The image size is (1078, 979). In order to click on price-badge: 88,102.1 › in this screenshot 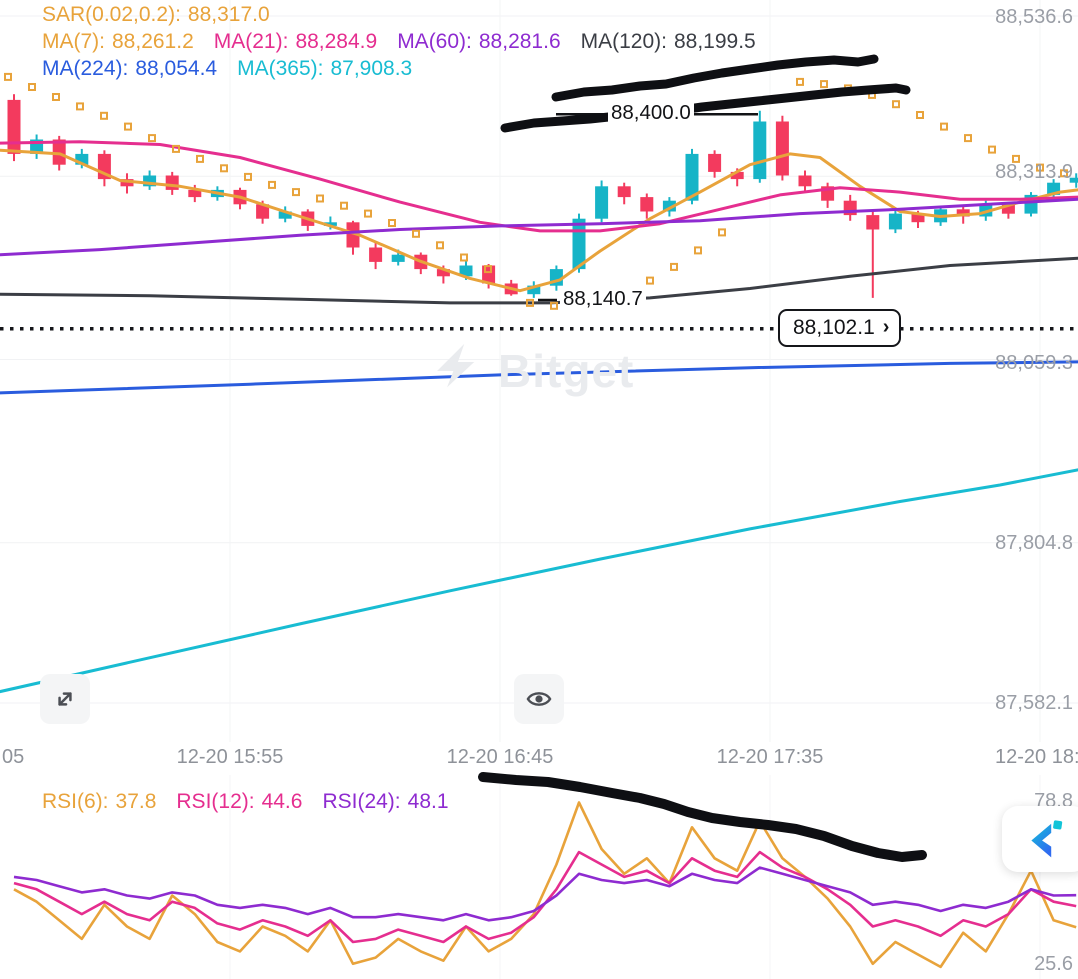, I will do `click(840, 328)`.